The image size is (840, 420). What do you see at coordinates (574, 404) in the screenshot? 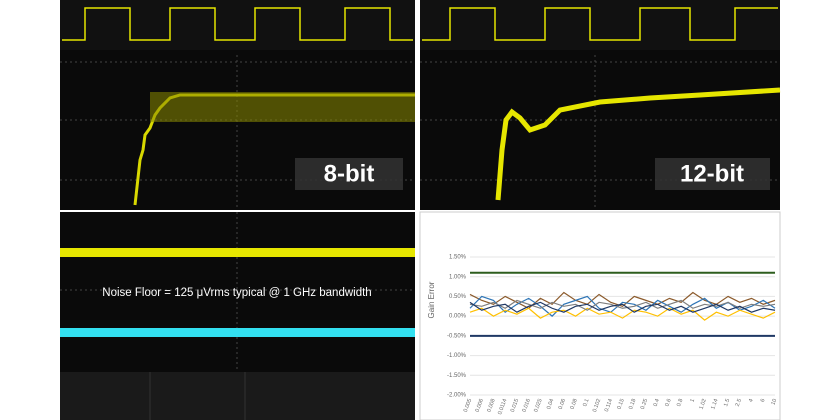
I see `x-tick-label: 0.08` at bounding box center [574, 404].